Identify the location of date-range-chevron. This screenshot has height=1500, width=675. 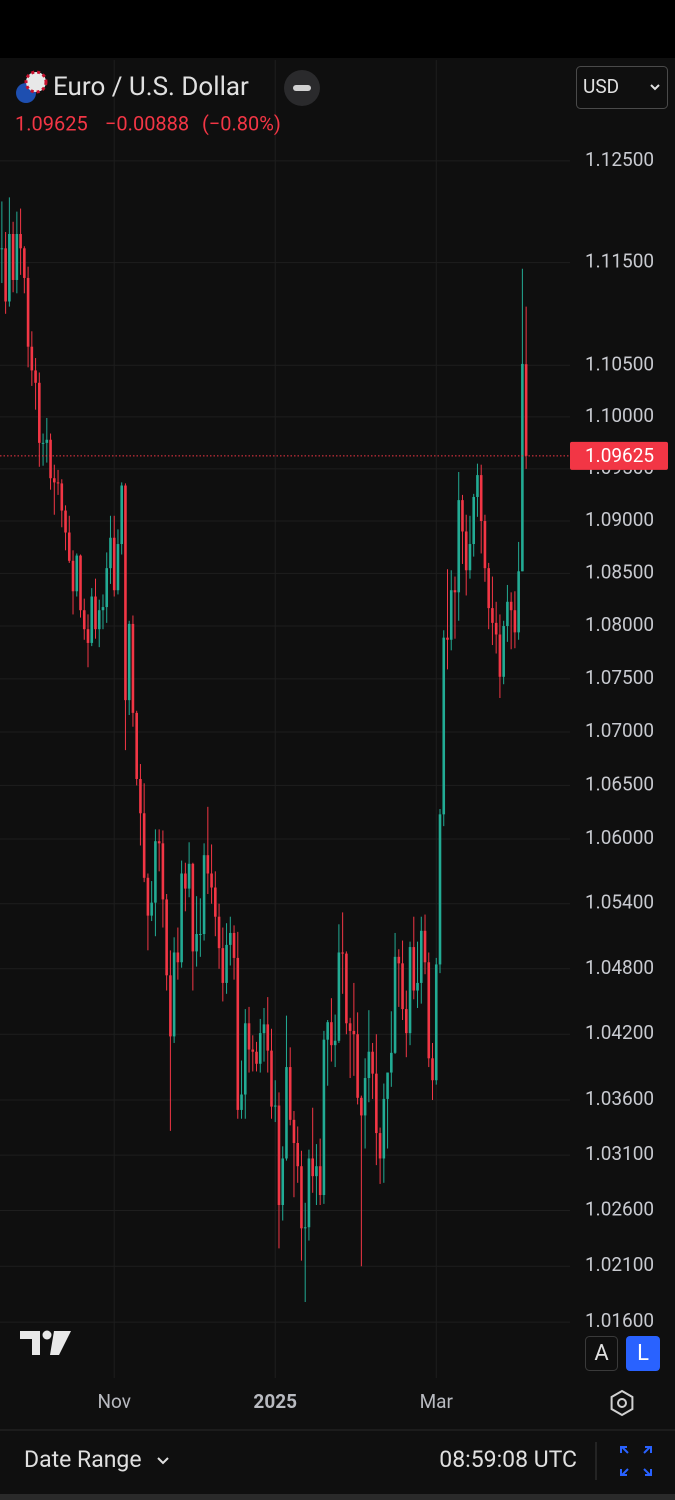
(163, 1461).